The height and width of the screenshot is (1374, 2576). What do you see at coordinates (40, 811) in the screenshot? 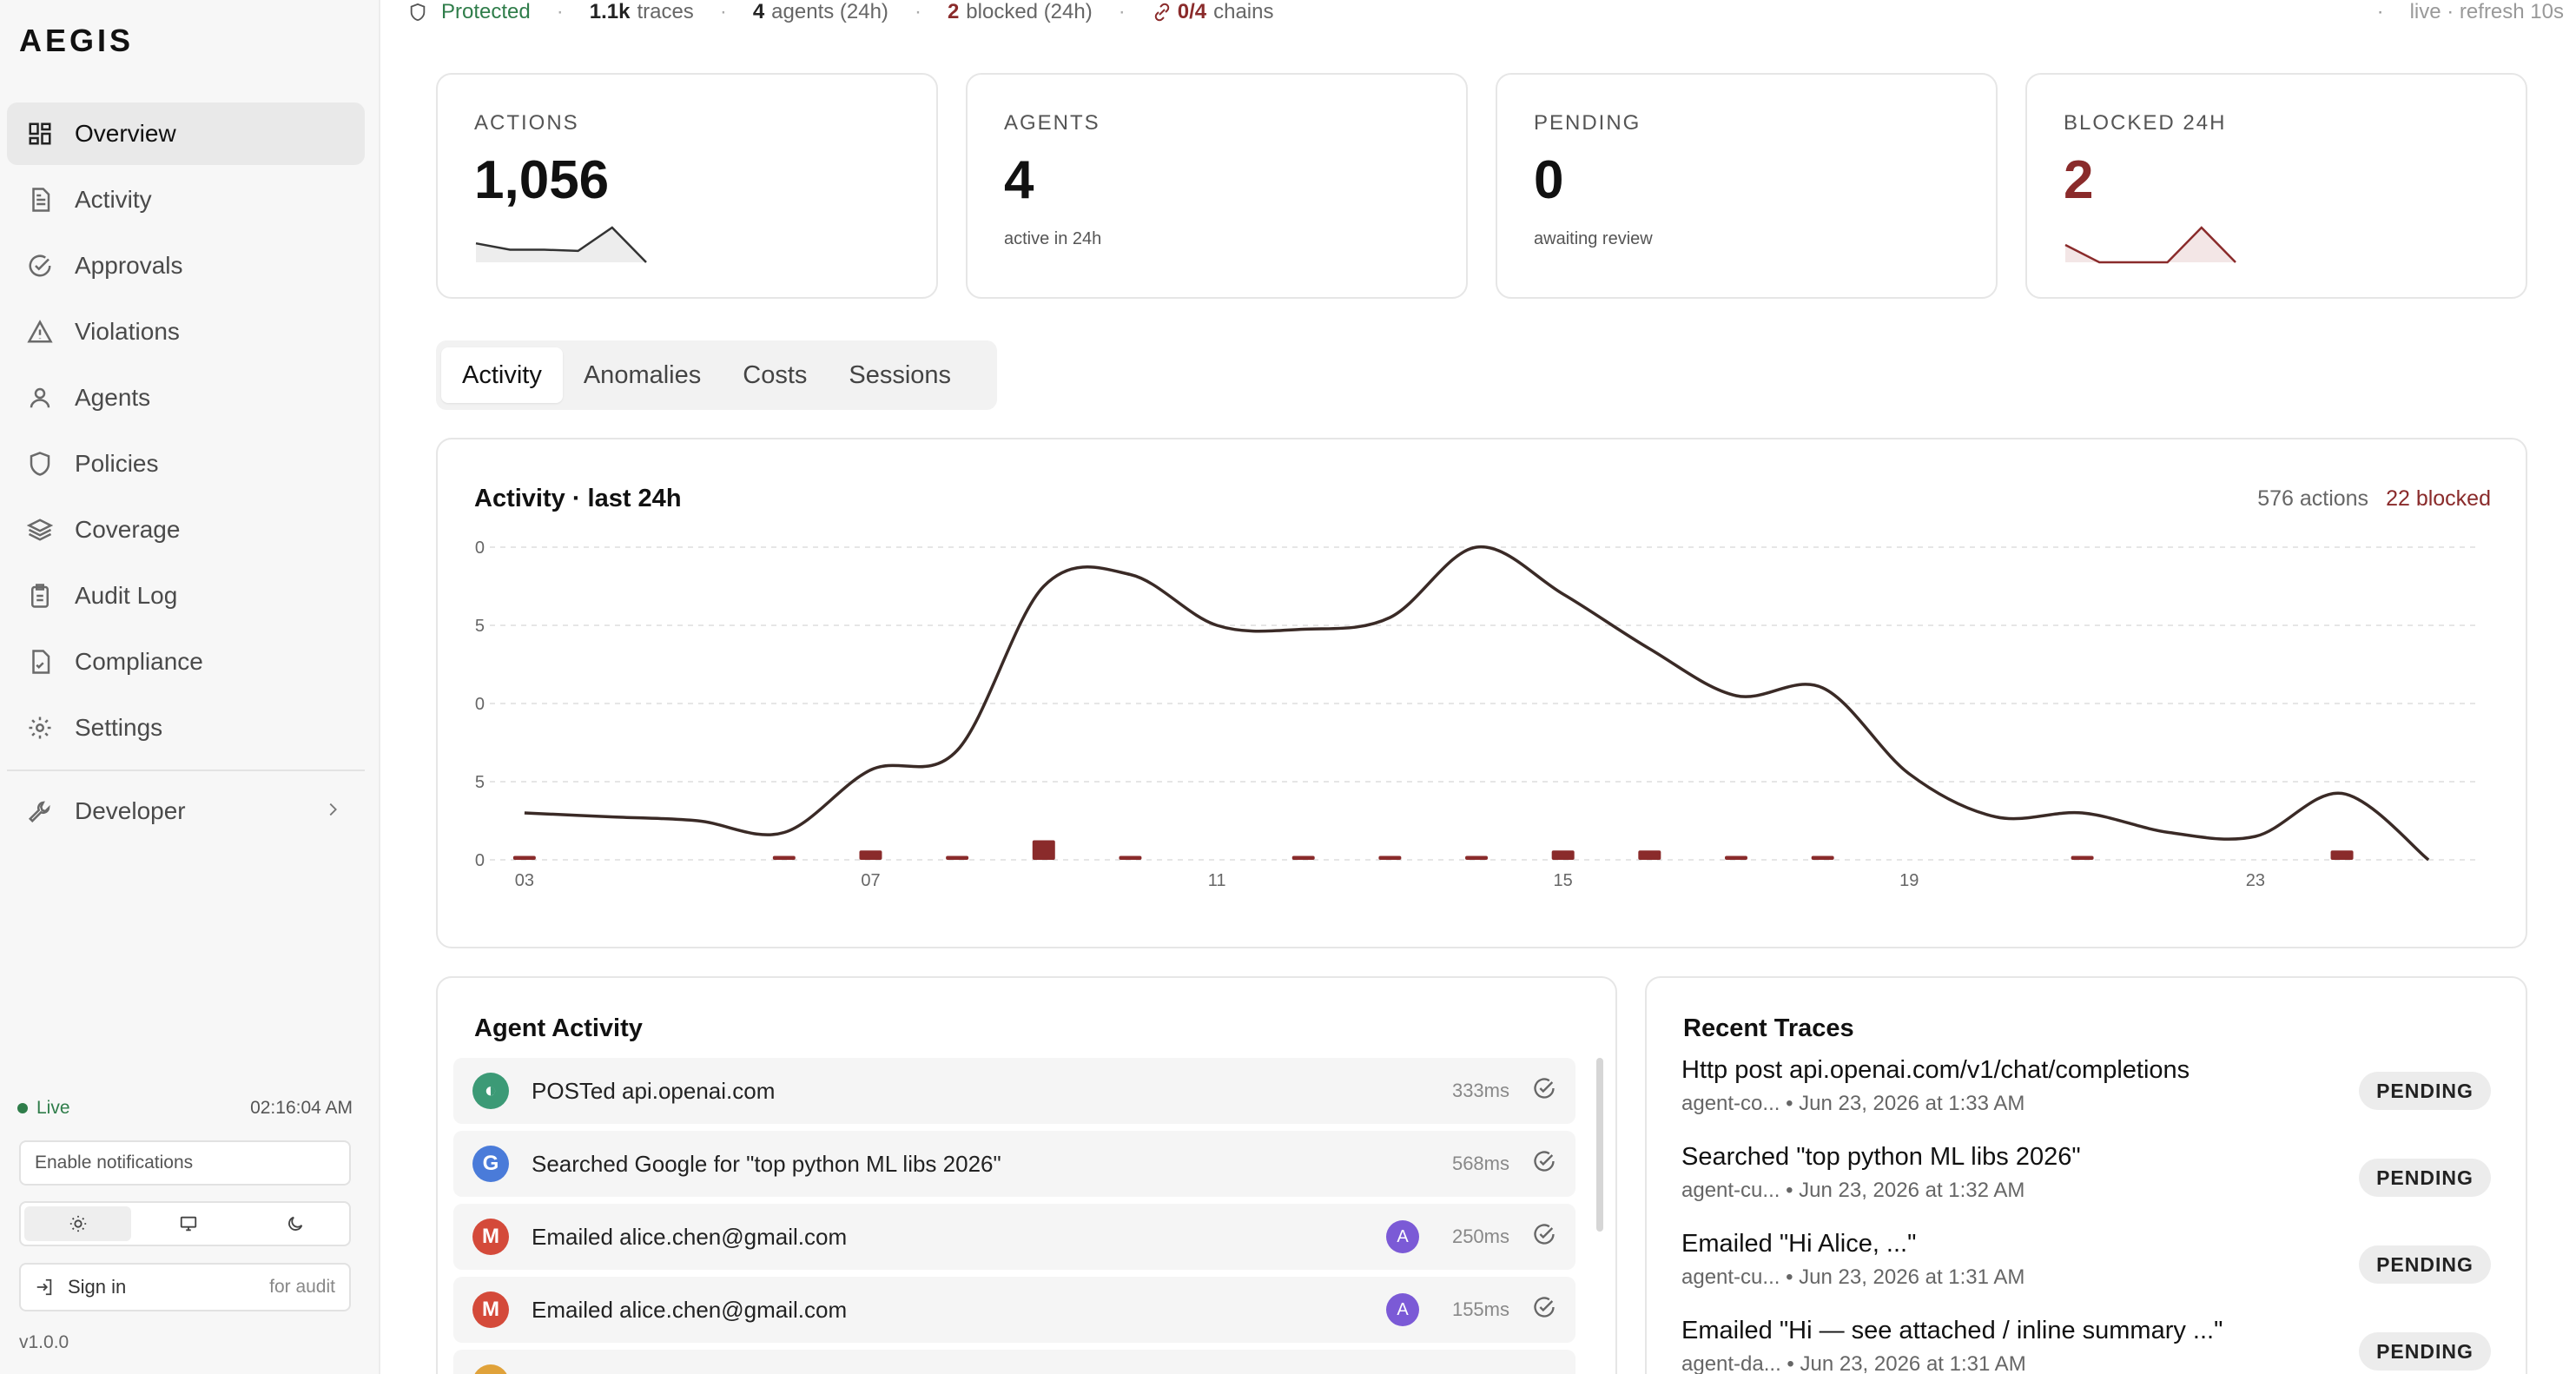
I see `wrench-icon` at bounding box center [40, 811].